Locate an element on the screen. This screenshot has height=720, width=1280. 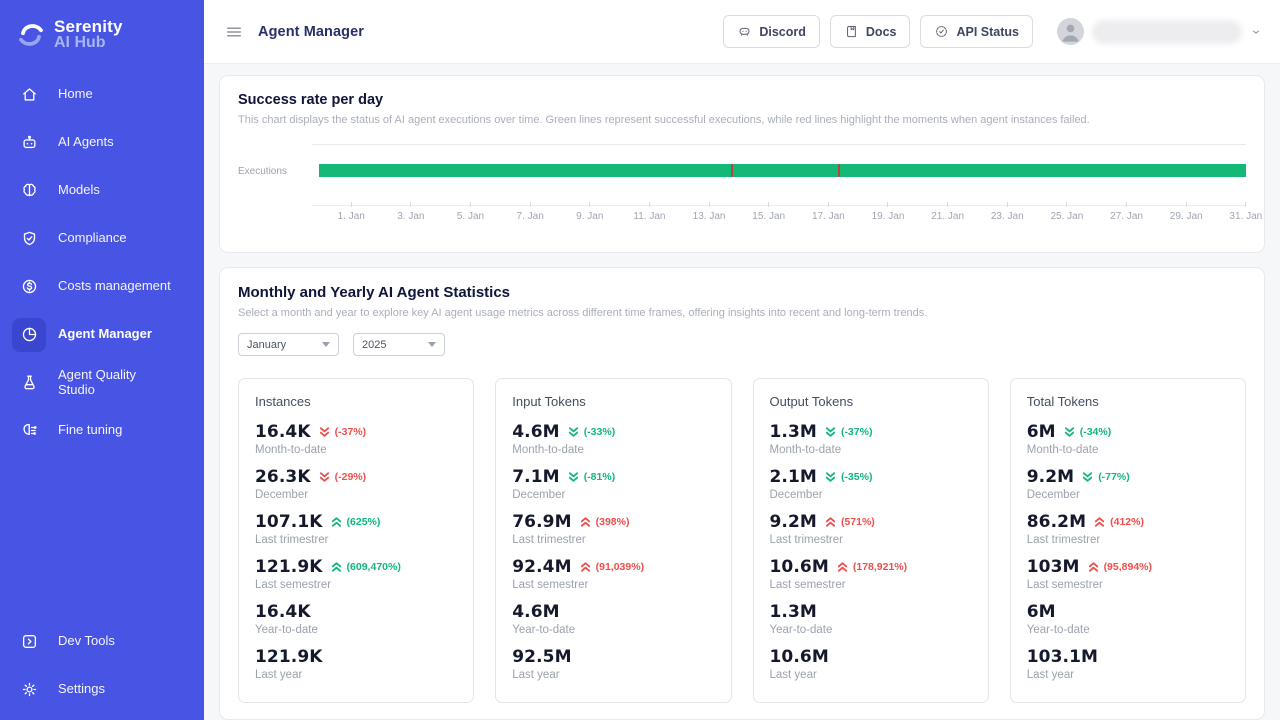
sidebar-item-settings: Settings is located at coordinates (102, 689).